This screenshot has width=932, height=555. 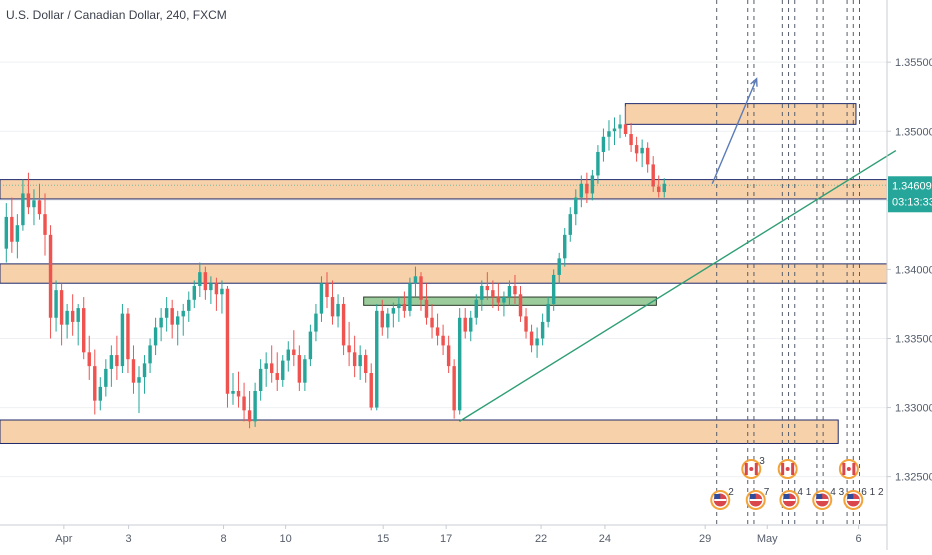 What do you see at coordinates (754, 82) in the screenshot?
I see `projection-arrow-head` at bounding box center [754, 82].